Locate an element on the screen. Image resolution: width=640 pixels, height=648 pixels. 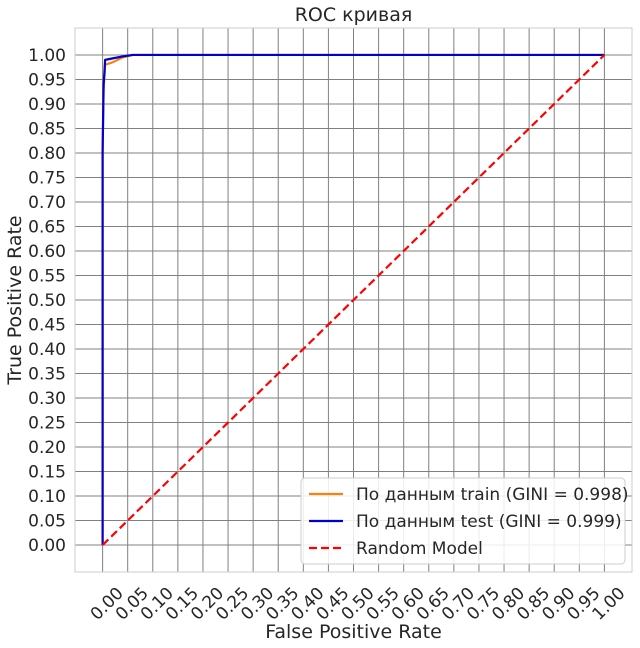
y-tick-label: 0.15 is located at coordinates (47, 473).